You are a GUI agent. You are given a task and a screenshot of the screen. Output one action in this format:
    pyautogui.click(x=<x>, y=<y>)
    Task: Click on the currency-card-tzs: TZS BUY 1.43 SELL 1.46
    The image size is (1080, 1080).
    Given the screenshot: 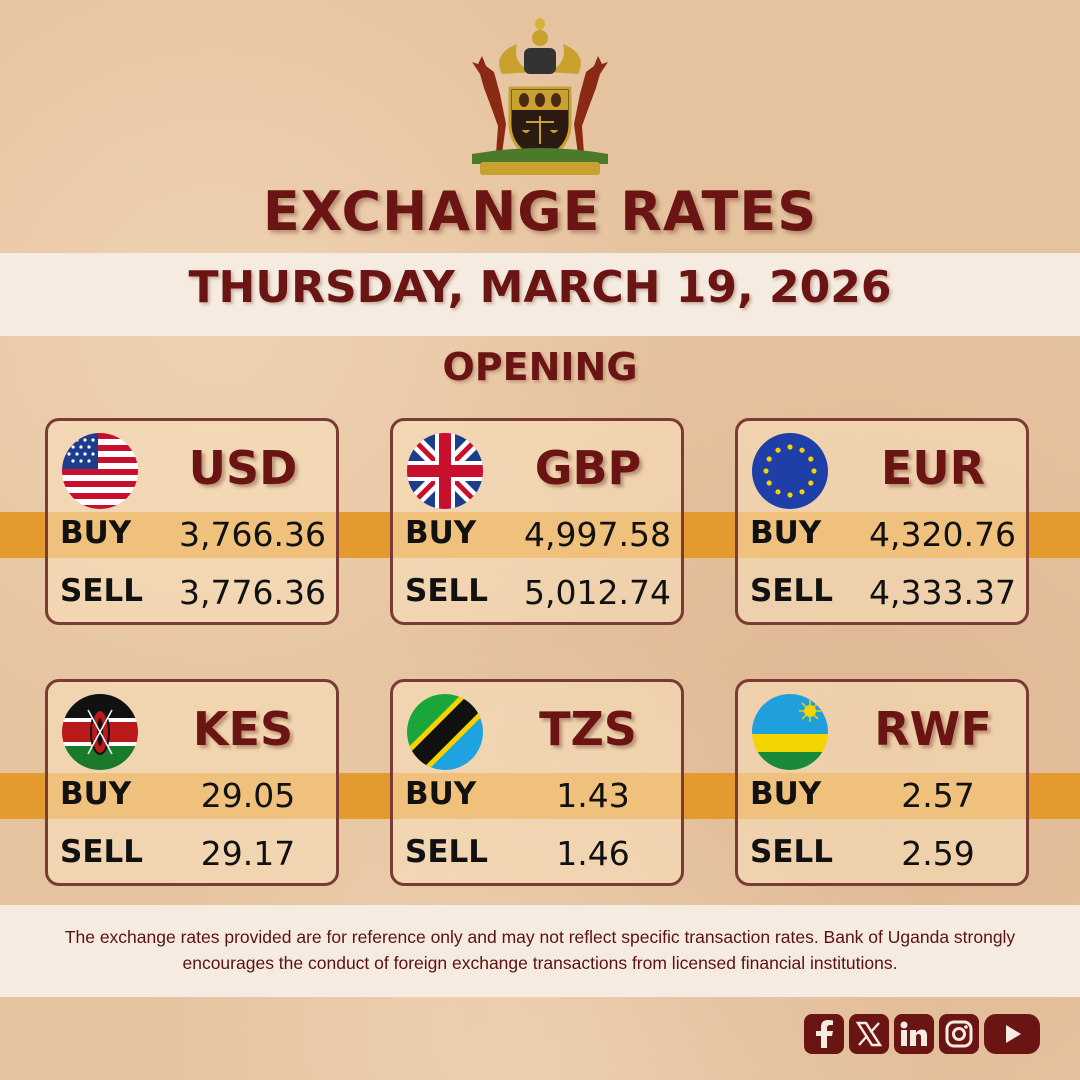 What is the action you would take?
    pyautogui.click(x=537, y=782)
    